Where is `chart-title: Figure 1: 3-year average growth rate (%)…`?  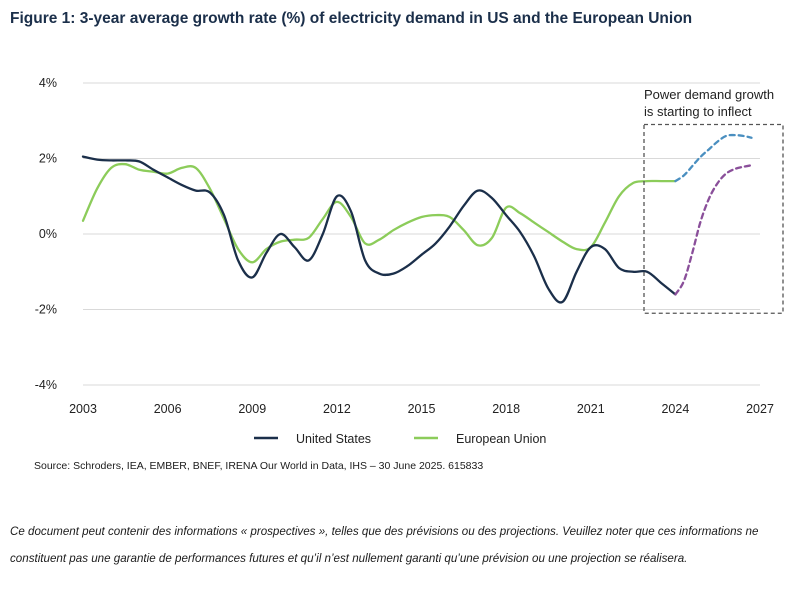 chart-title: Figure 1: 3-year average growth rate (%)… is located at coordinates (351, 18).